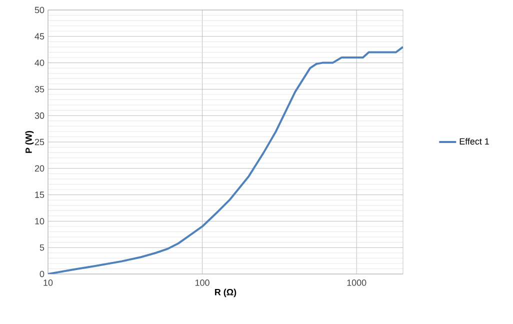  What do you see at coordinates (39, 195) in the screenshot?
I see `y-tick-label: 15` at bounding box center [39, 195].